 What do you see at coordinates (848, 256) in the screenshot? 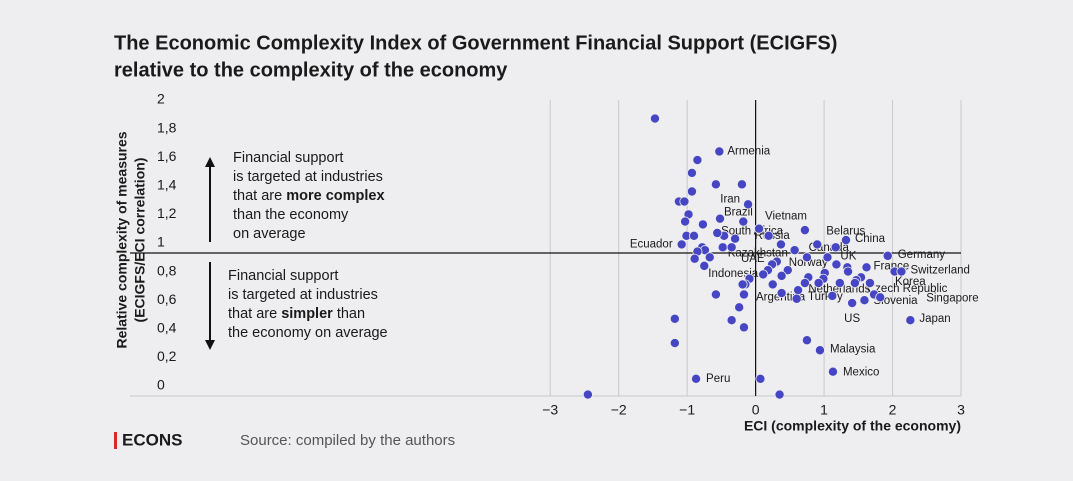
I see `point-label: UK` at bounding box center [848, 256].